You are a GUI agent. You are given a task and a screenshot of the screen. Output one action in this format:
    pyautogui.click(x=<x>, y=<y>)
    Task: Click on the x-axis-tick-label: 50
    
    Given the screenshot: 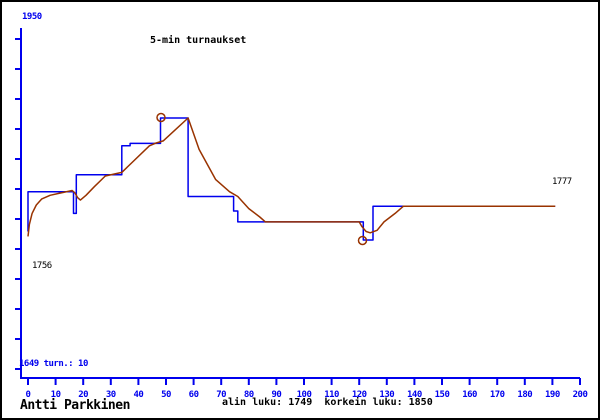 What is the action you would take?
    pyautogui.click(x=166, y=395)
    